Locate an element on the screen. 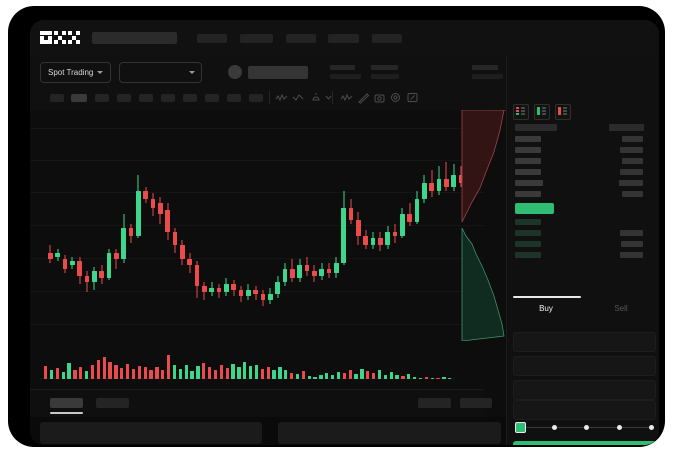  magnet-icon is located at coordinates (363, 97).